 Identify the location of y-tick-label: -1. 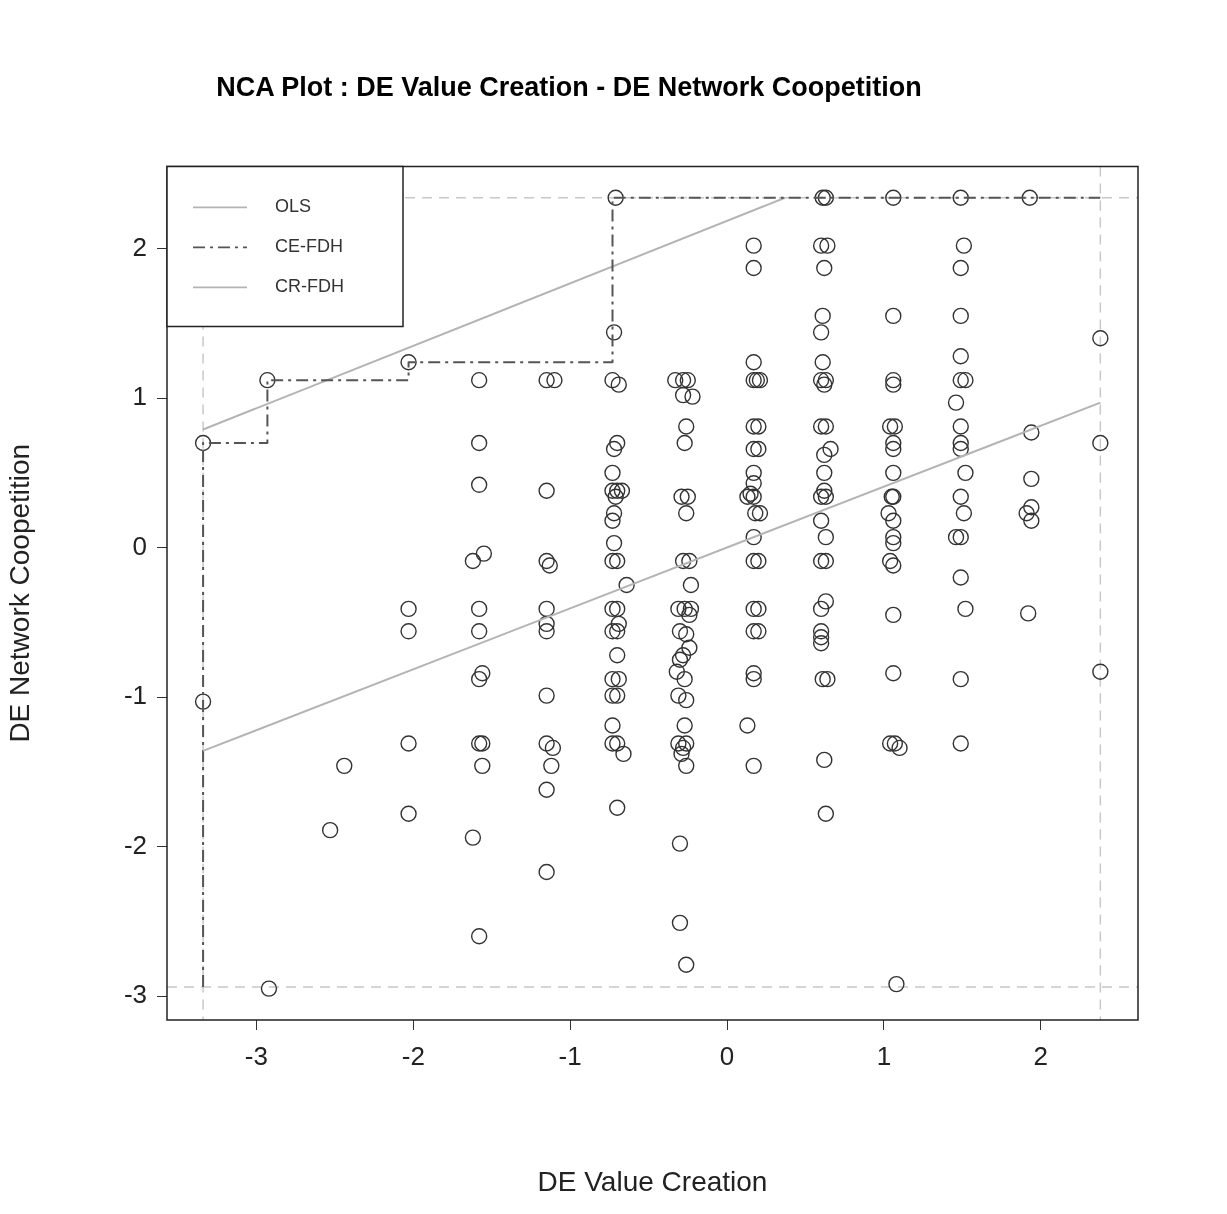
(135, 695).